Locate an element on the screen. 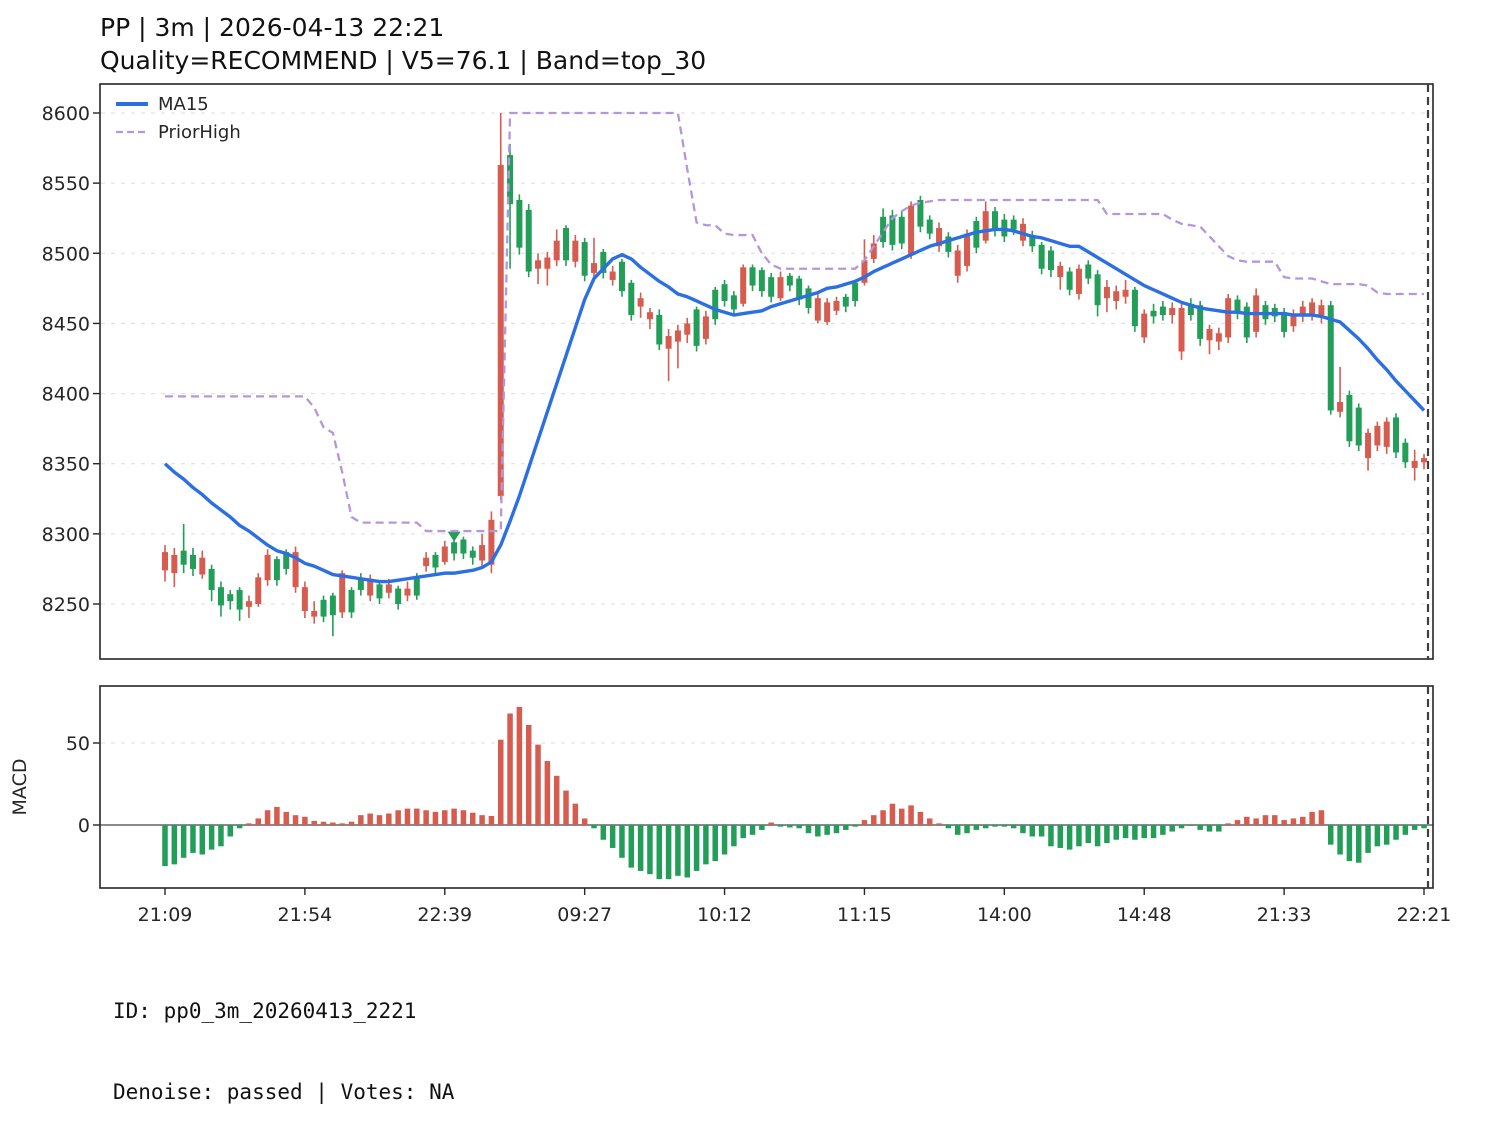  caret-down-marker is located at coordinates (454, 536).